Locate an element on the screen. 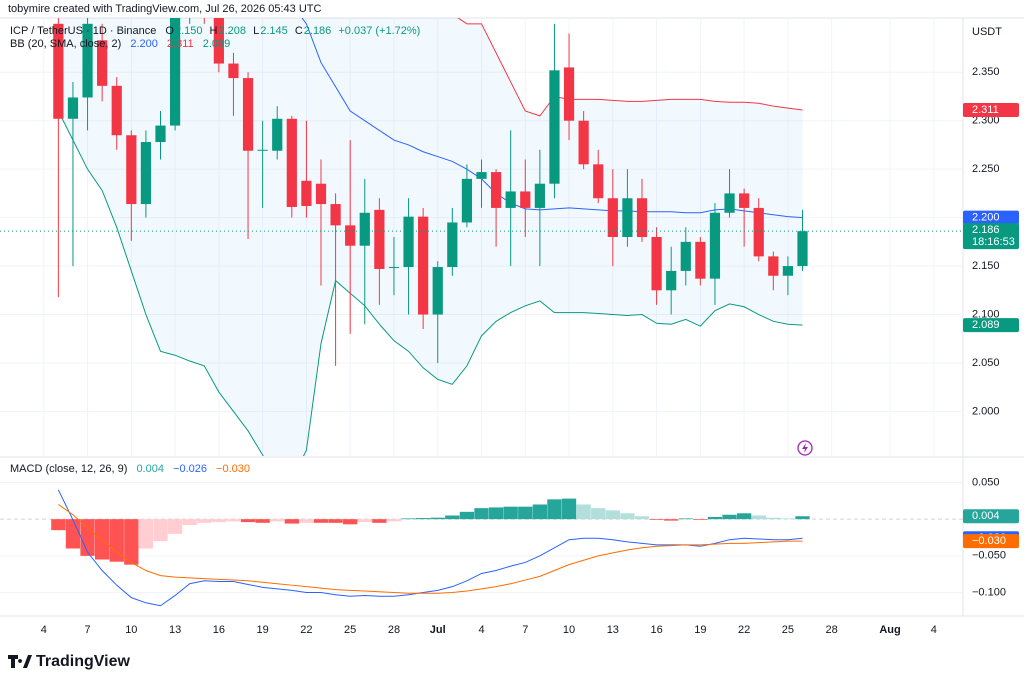 This screenshot has width=1024, height=683. band-badge-bg is located at coordinates (991, 217).